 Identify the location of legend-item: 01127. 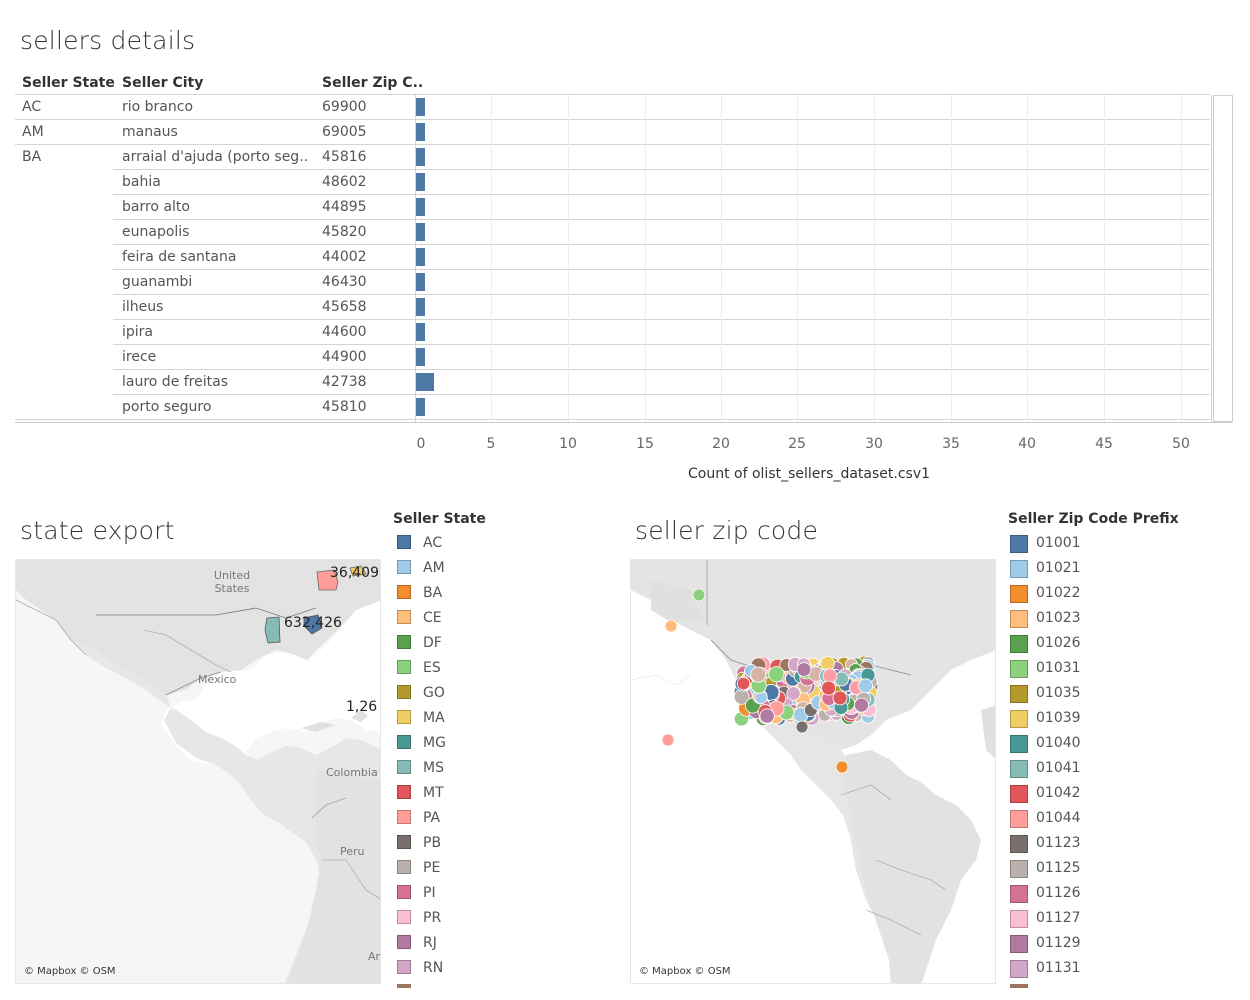
(1110, 918).